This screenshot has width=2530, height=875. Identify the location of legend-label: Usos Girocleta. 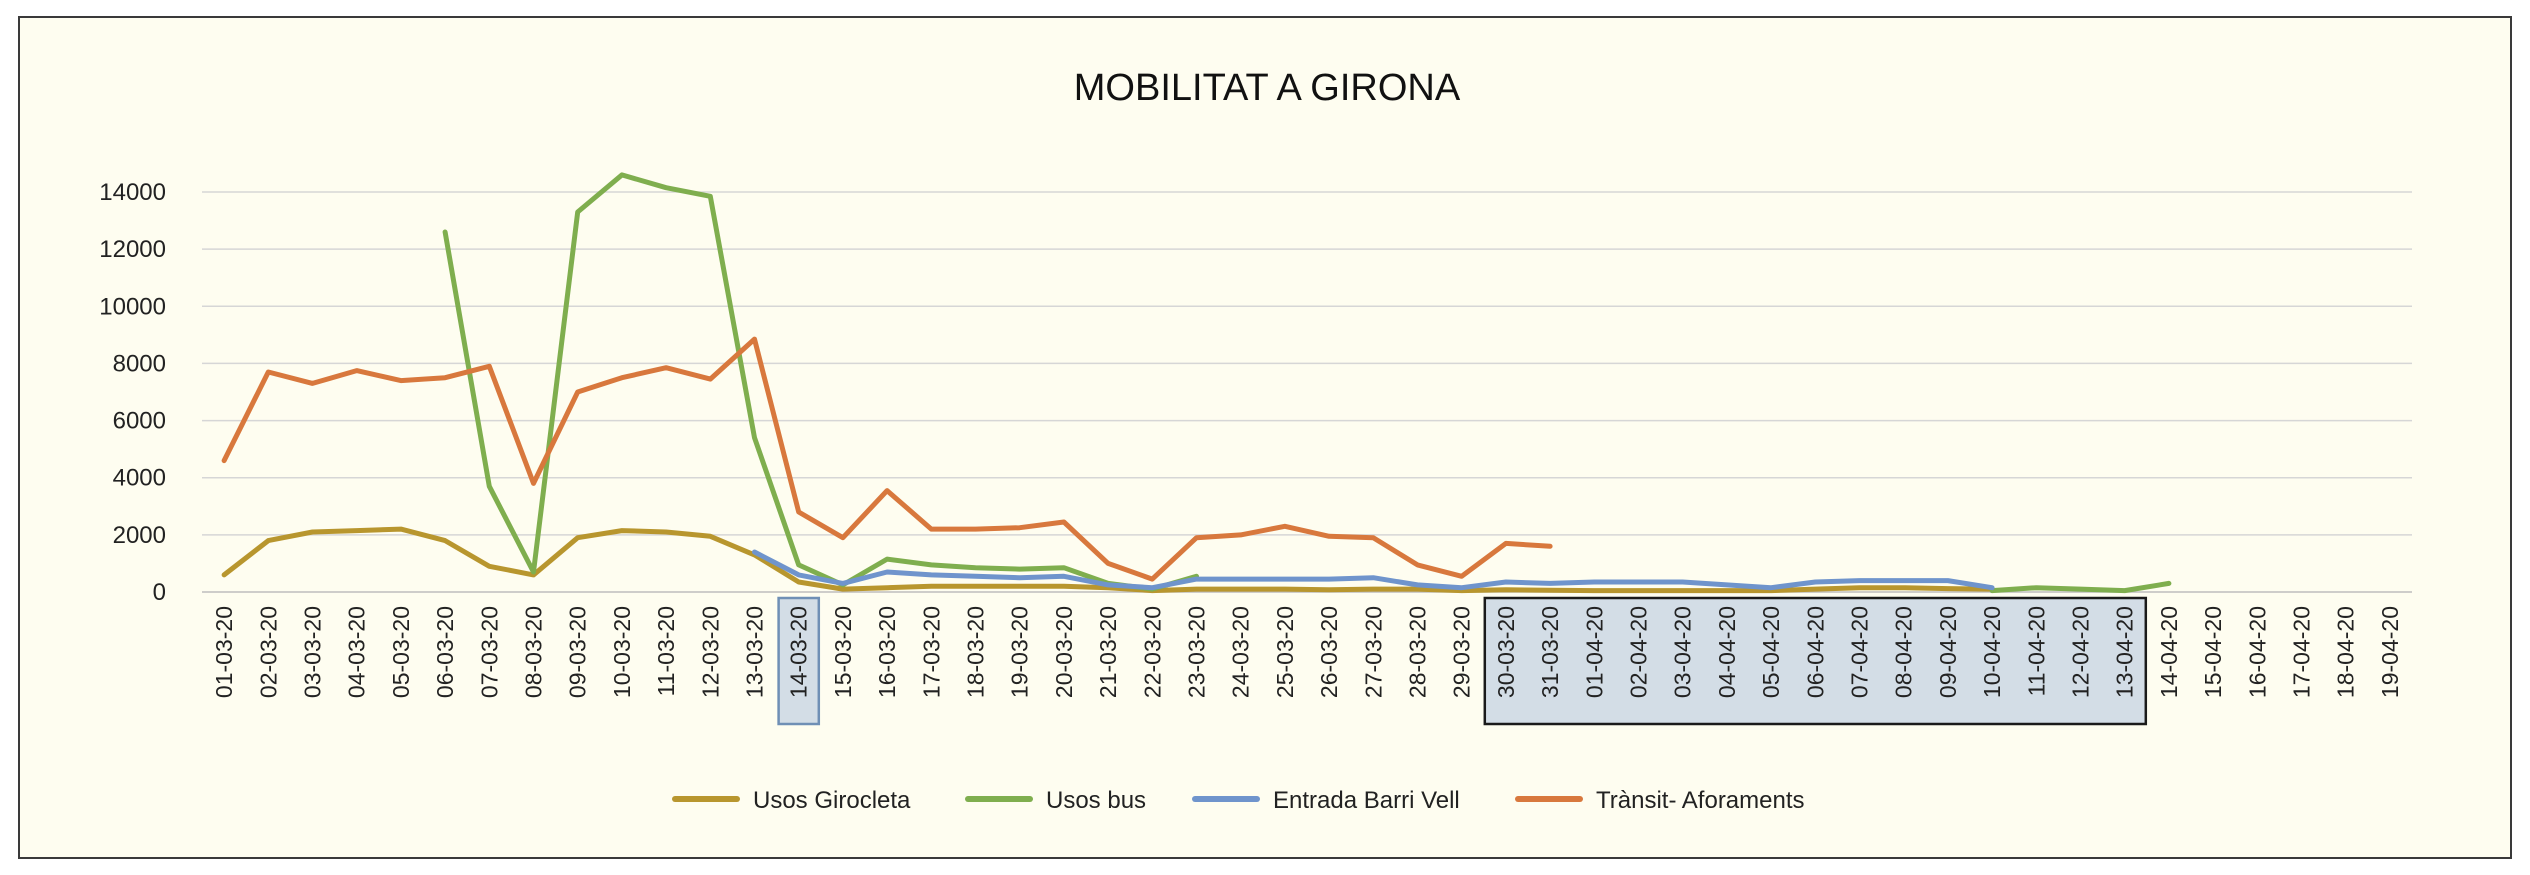
(832, 800).